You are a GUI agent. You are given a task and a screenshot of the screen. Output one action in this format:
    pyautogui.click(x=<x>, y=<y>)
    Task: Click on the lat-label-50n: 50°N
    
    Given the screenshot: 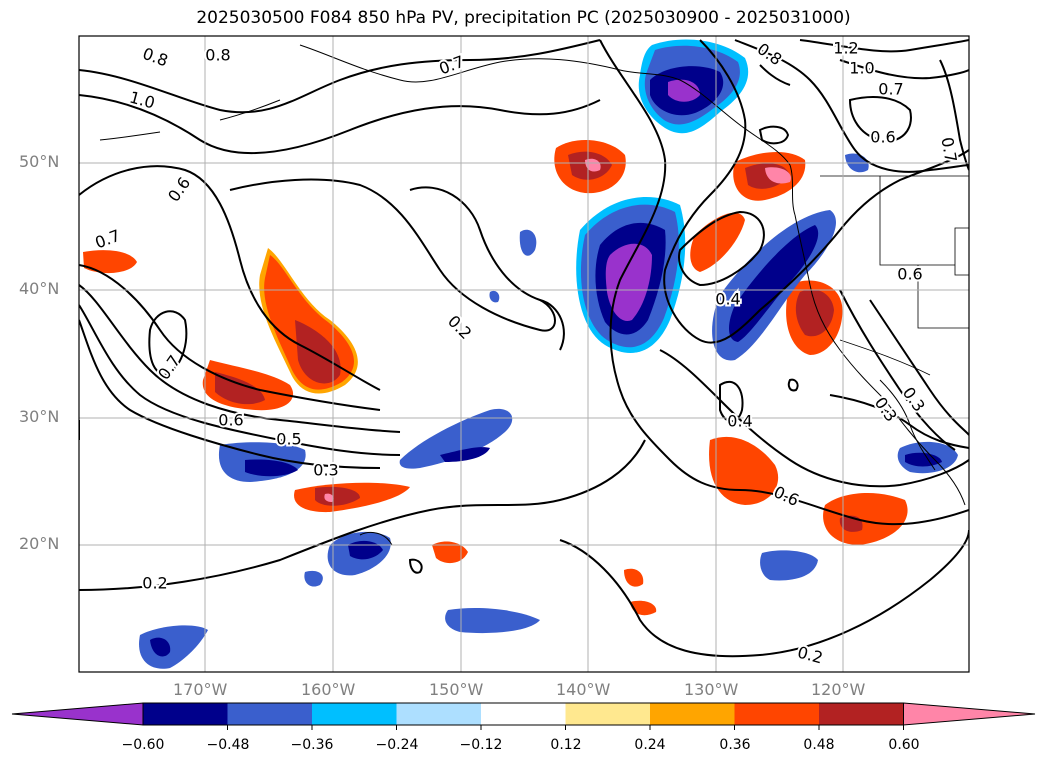 What is the action you would take?
    pyautogui.click(x=39, y=161)
    